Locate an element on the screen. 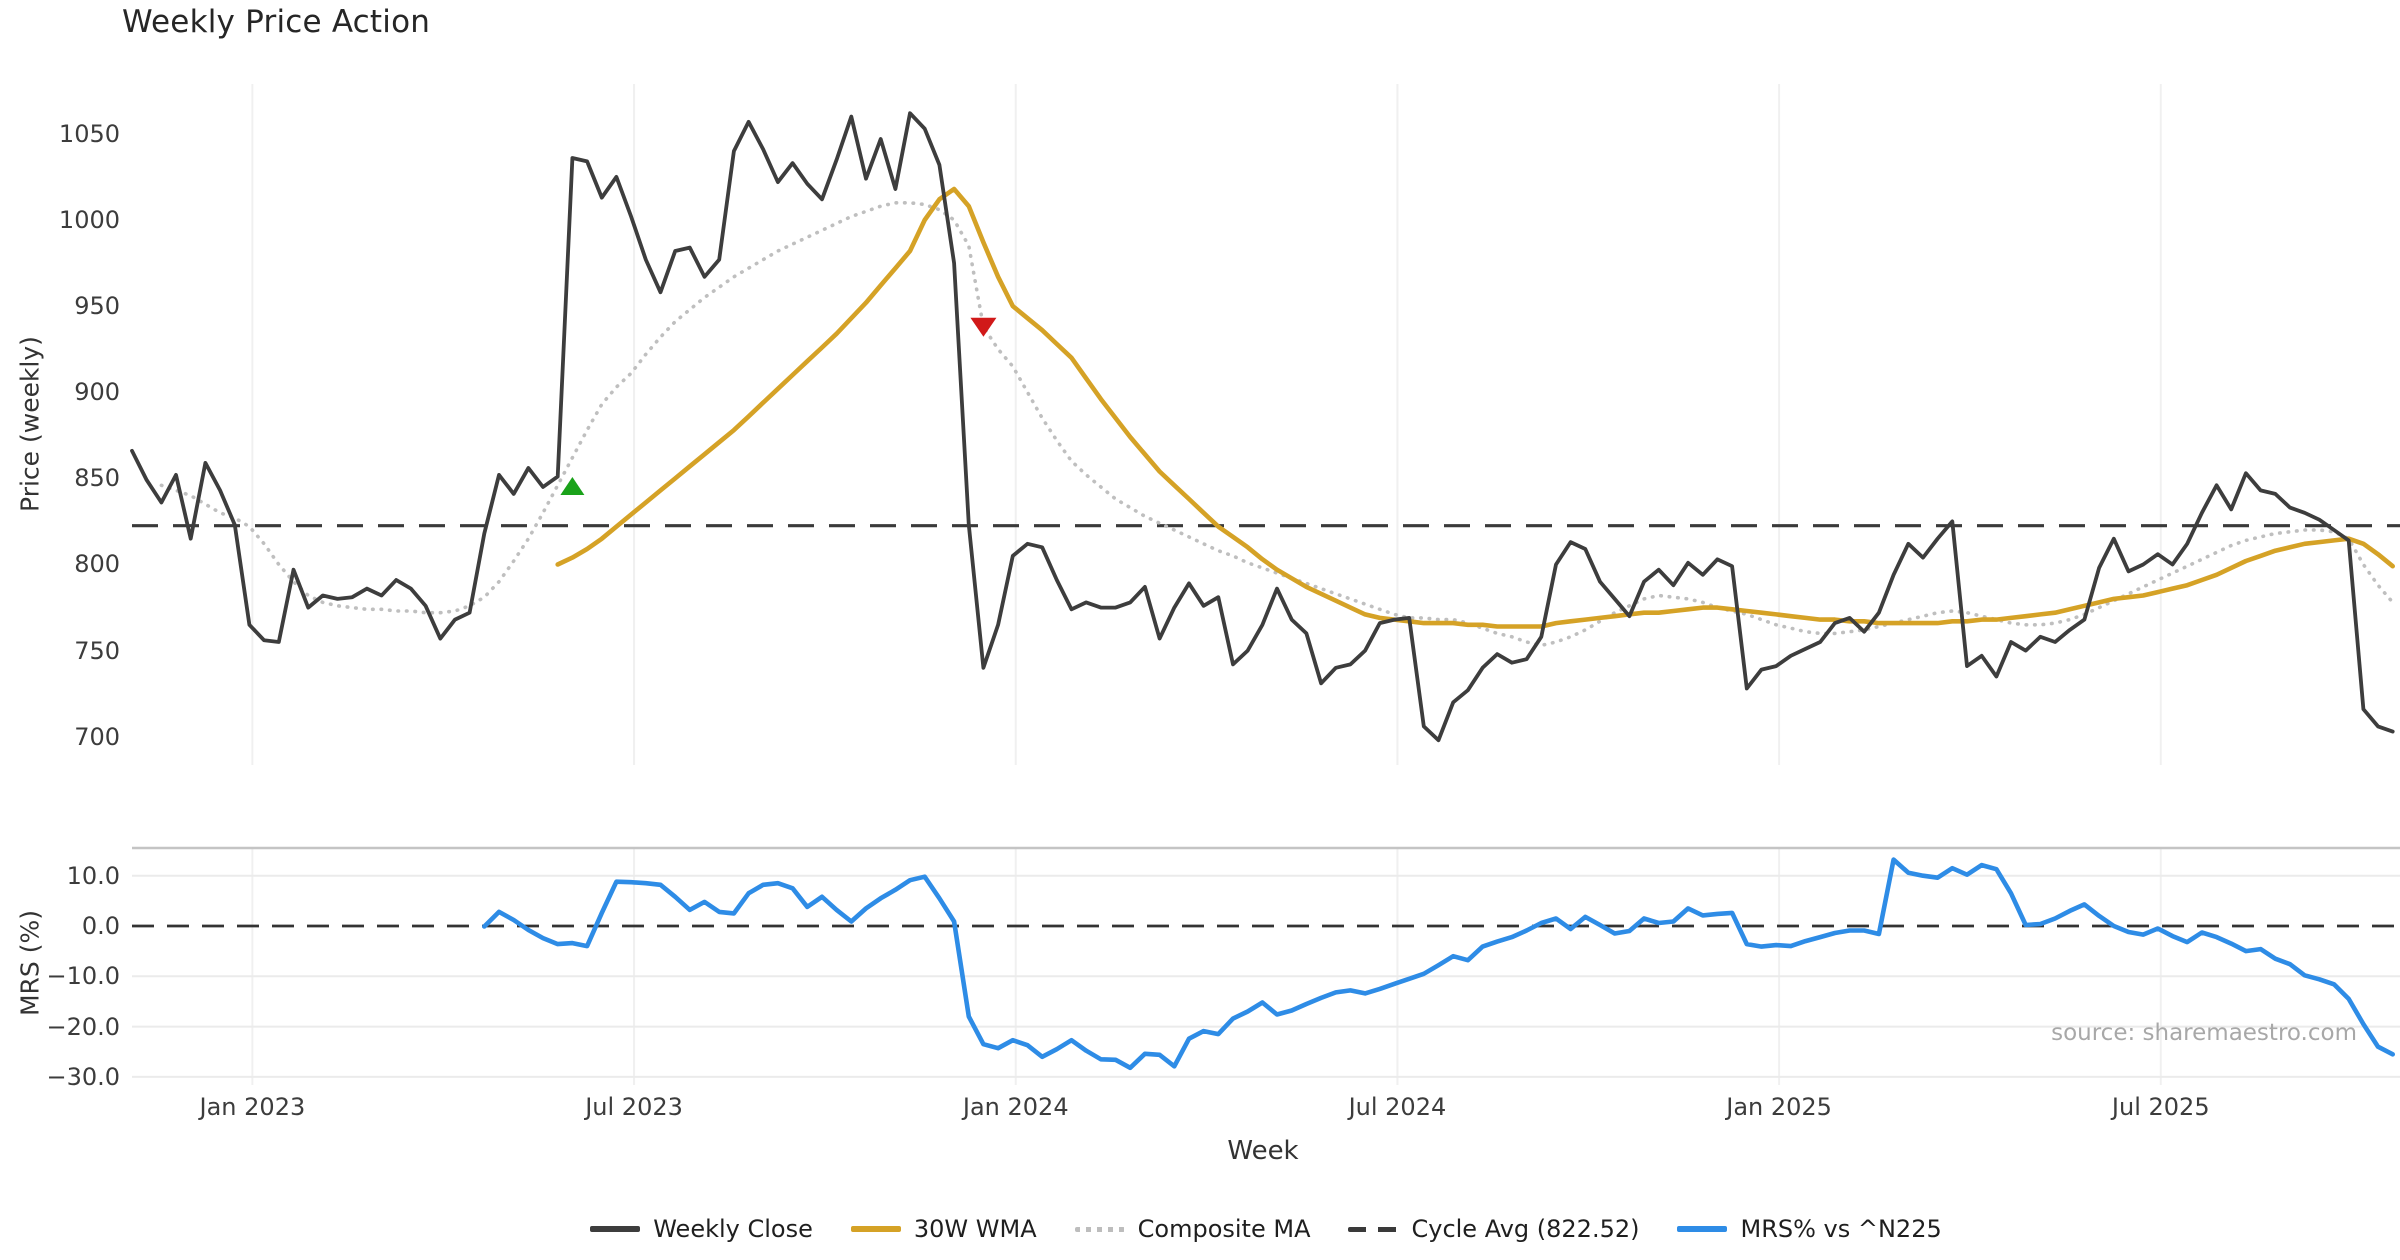  price-ytick-label: 850 is located at coordinates (97, 478).